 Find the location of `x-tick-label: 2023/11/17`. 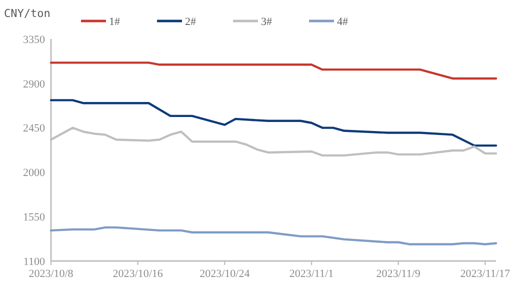

x-tick-label: 2023/11/17 is located at coordinates (485, 274).